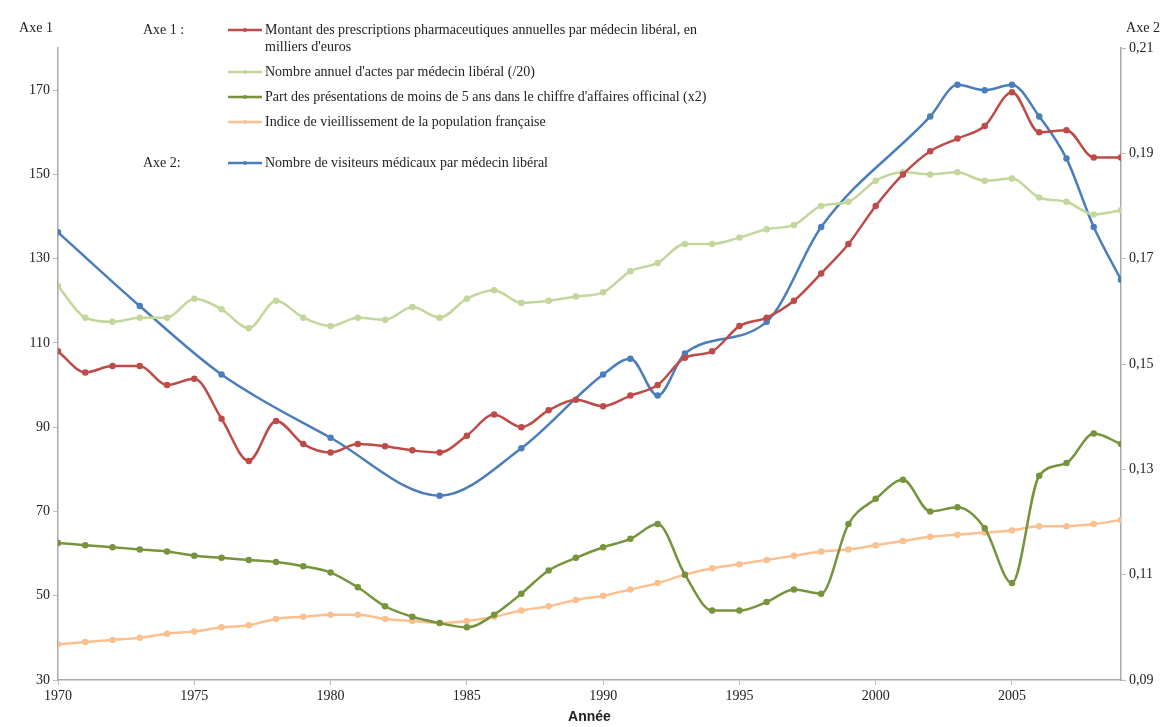 The width and height of the screenshot is (1168, 727). What do you see at coordinates (39, 89) in the screenshot?
I see `y-tick-label: 170` at bounding box center [39, 89].